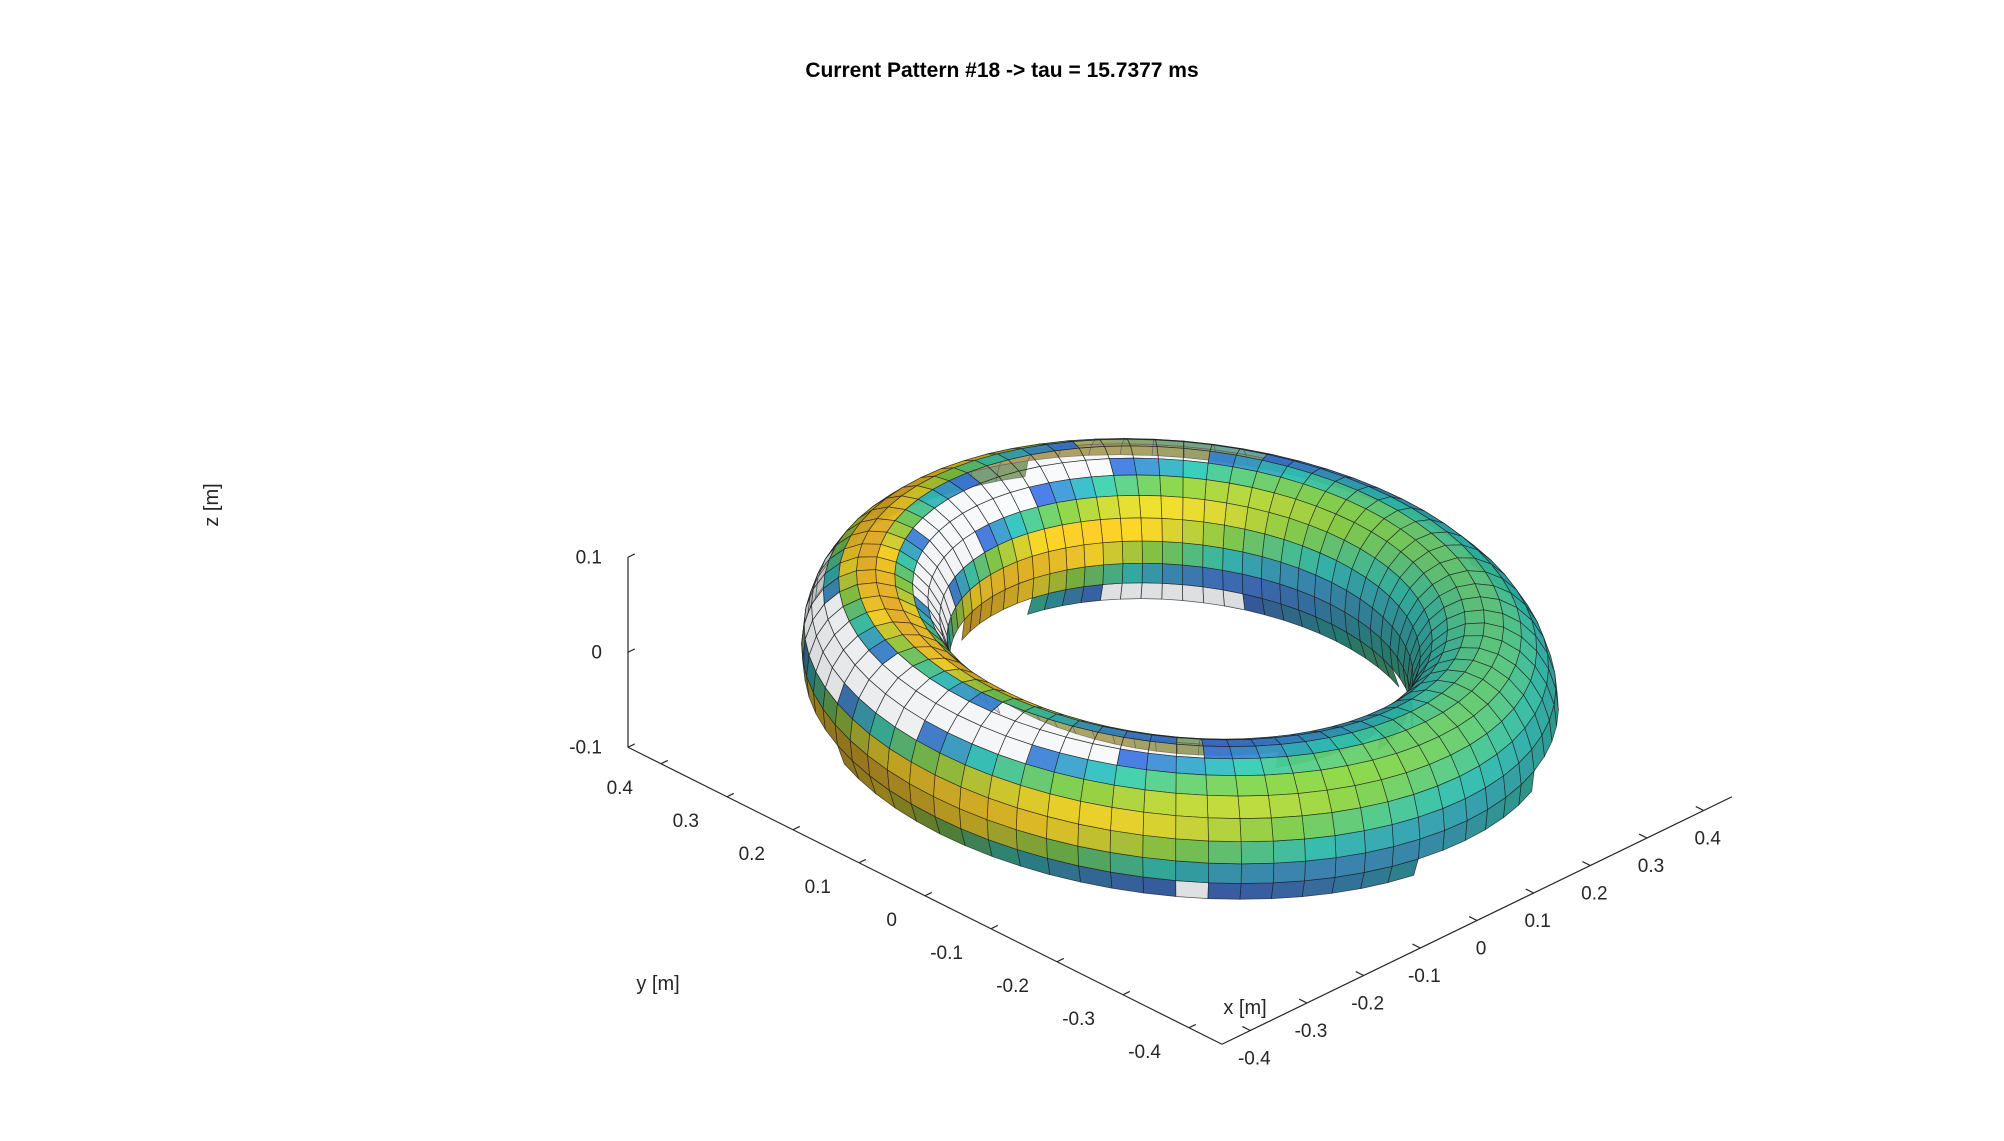 The height and width of the screenshot is (1141, 2004). Describe the element at coordinates (212, 504) in the screenshot. I see `z-axis-label: z [m]` at that location.